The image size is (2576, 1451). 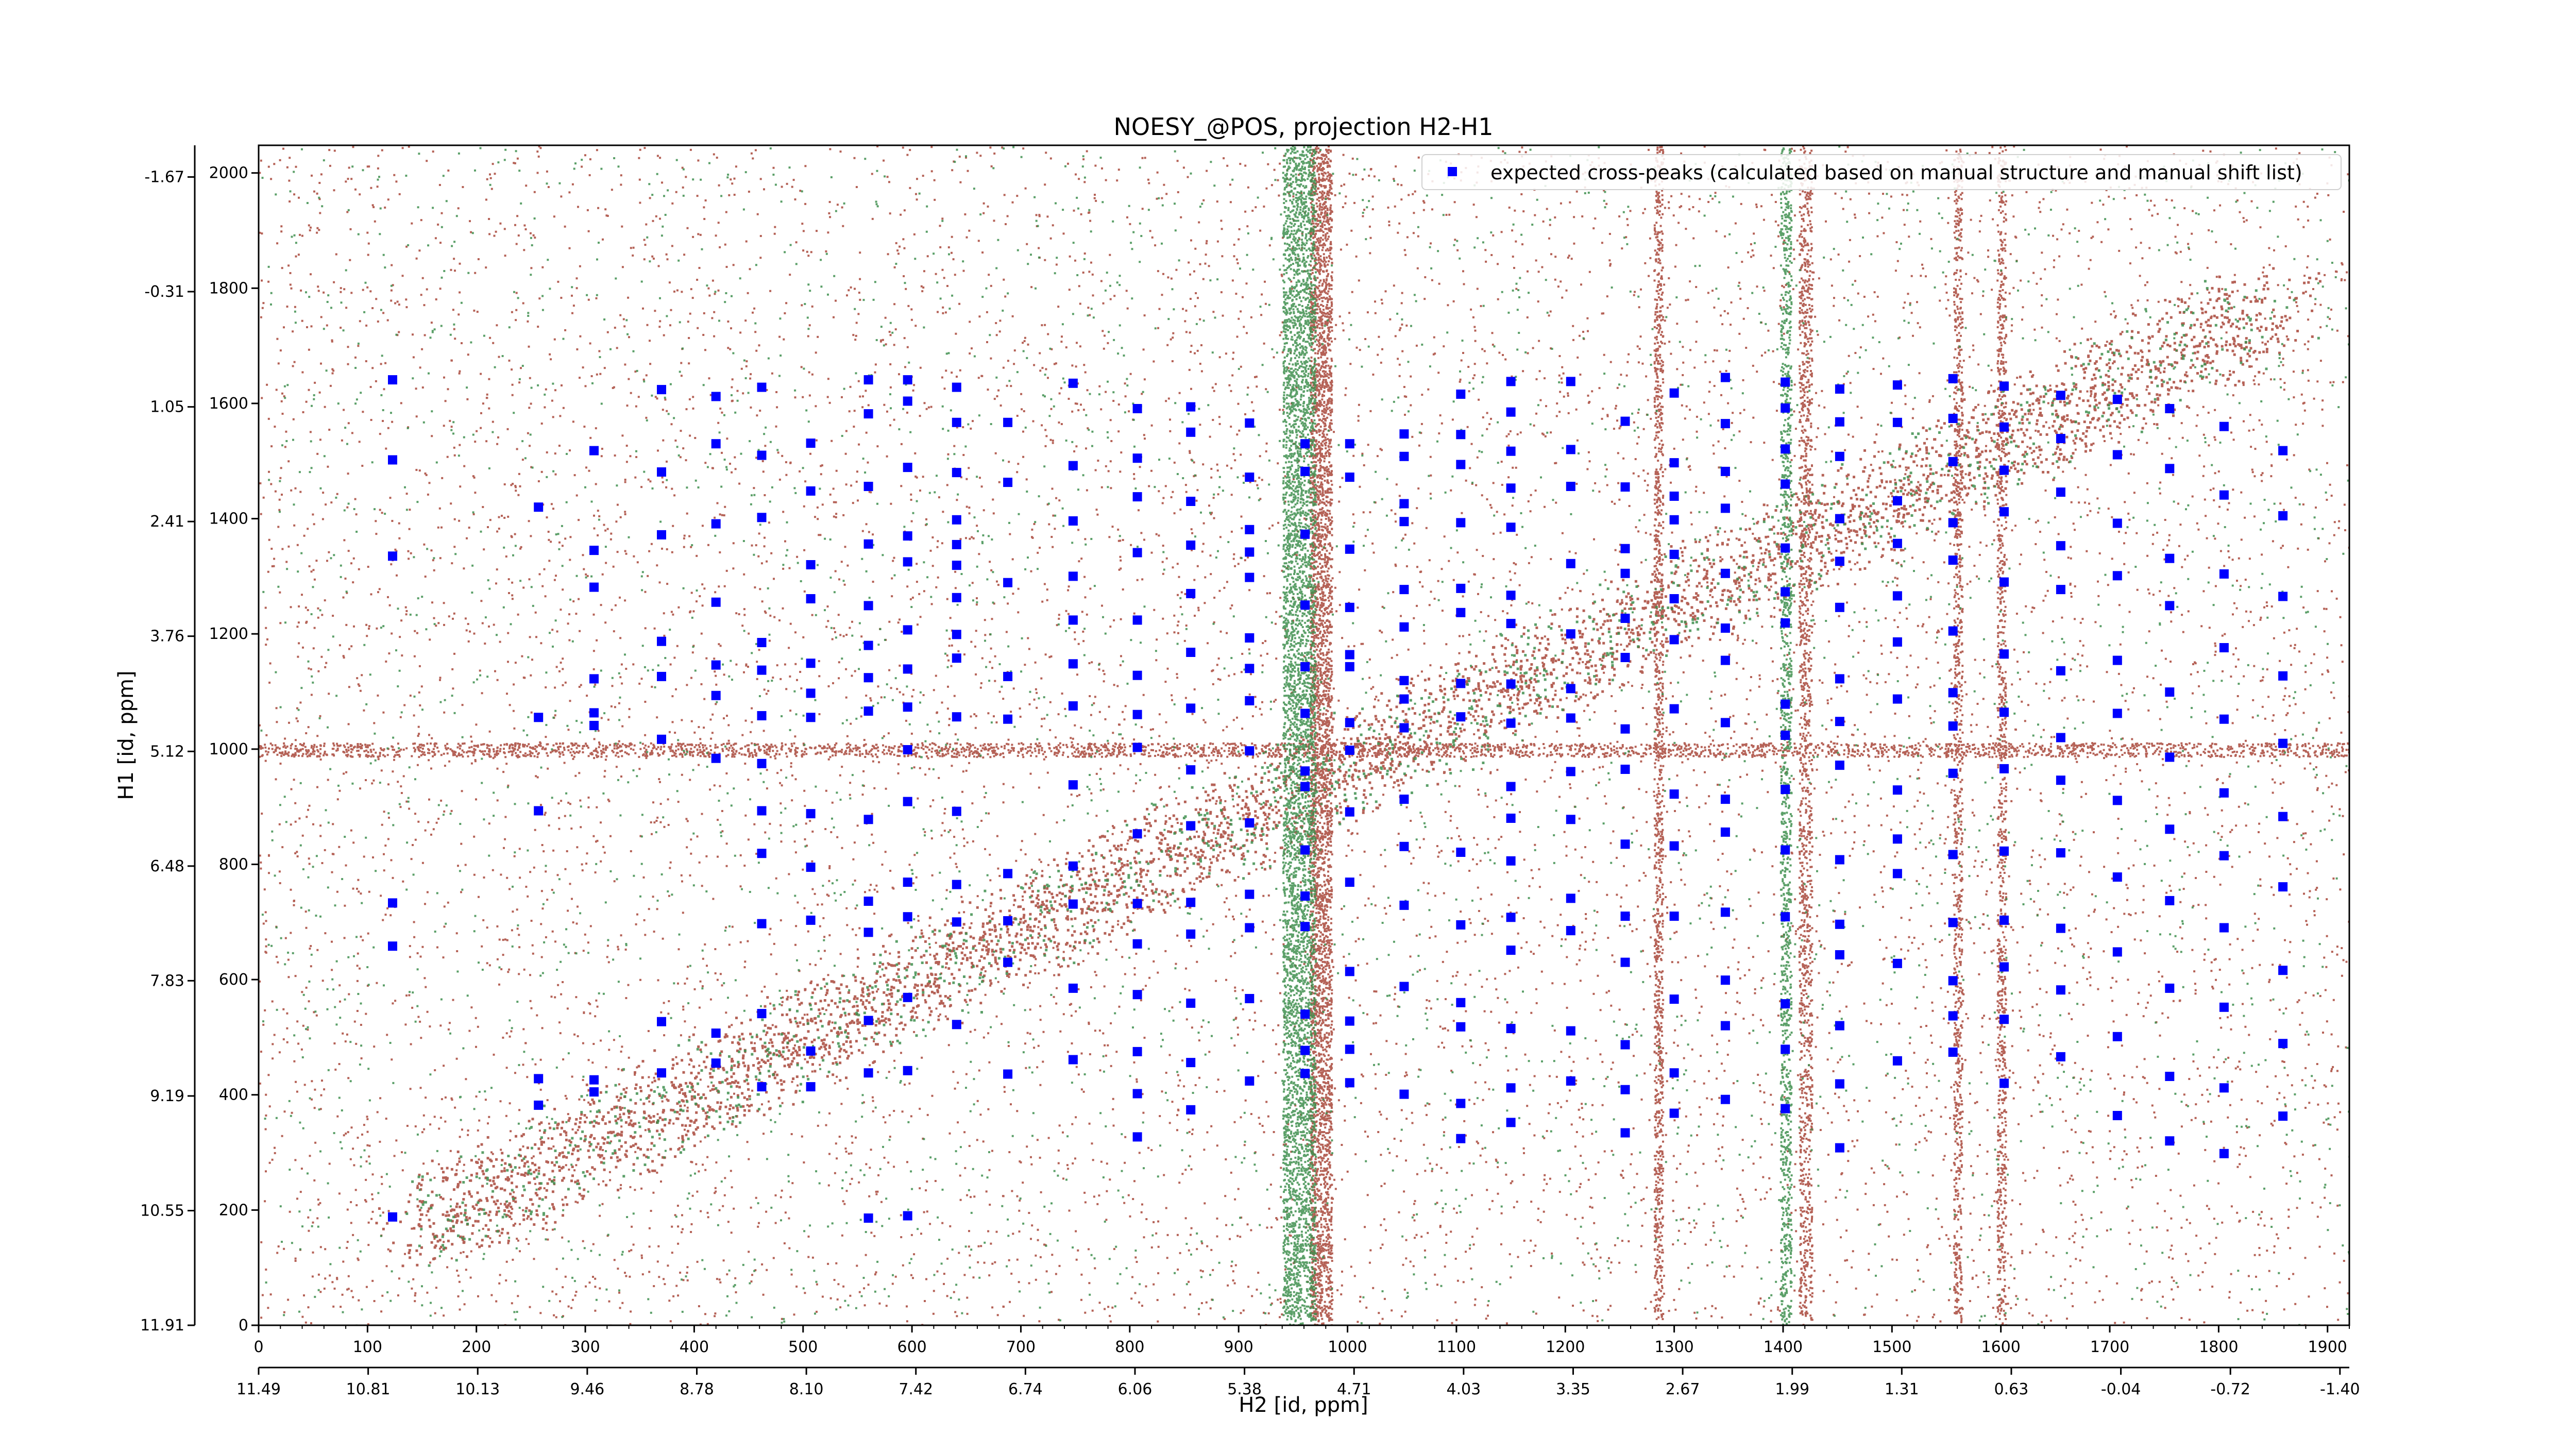 I want to click on x-tick-label: 1700, so click(x=2109, y=1347).